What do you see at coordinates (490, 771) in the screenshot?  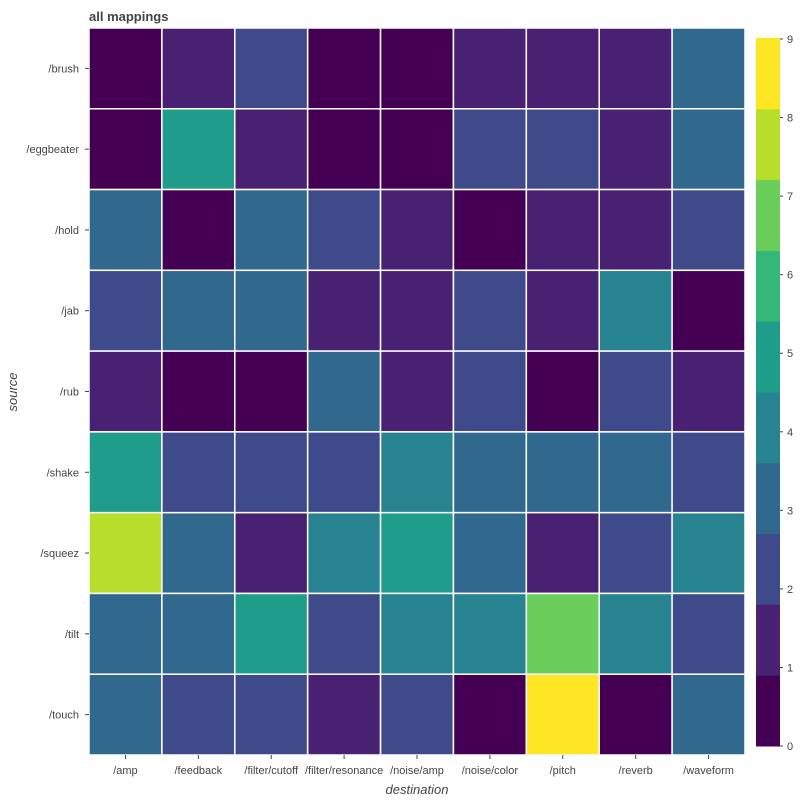 I see `x-tick-label: /noise/color` at bounding box center [490, 771].